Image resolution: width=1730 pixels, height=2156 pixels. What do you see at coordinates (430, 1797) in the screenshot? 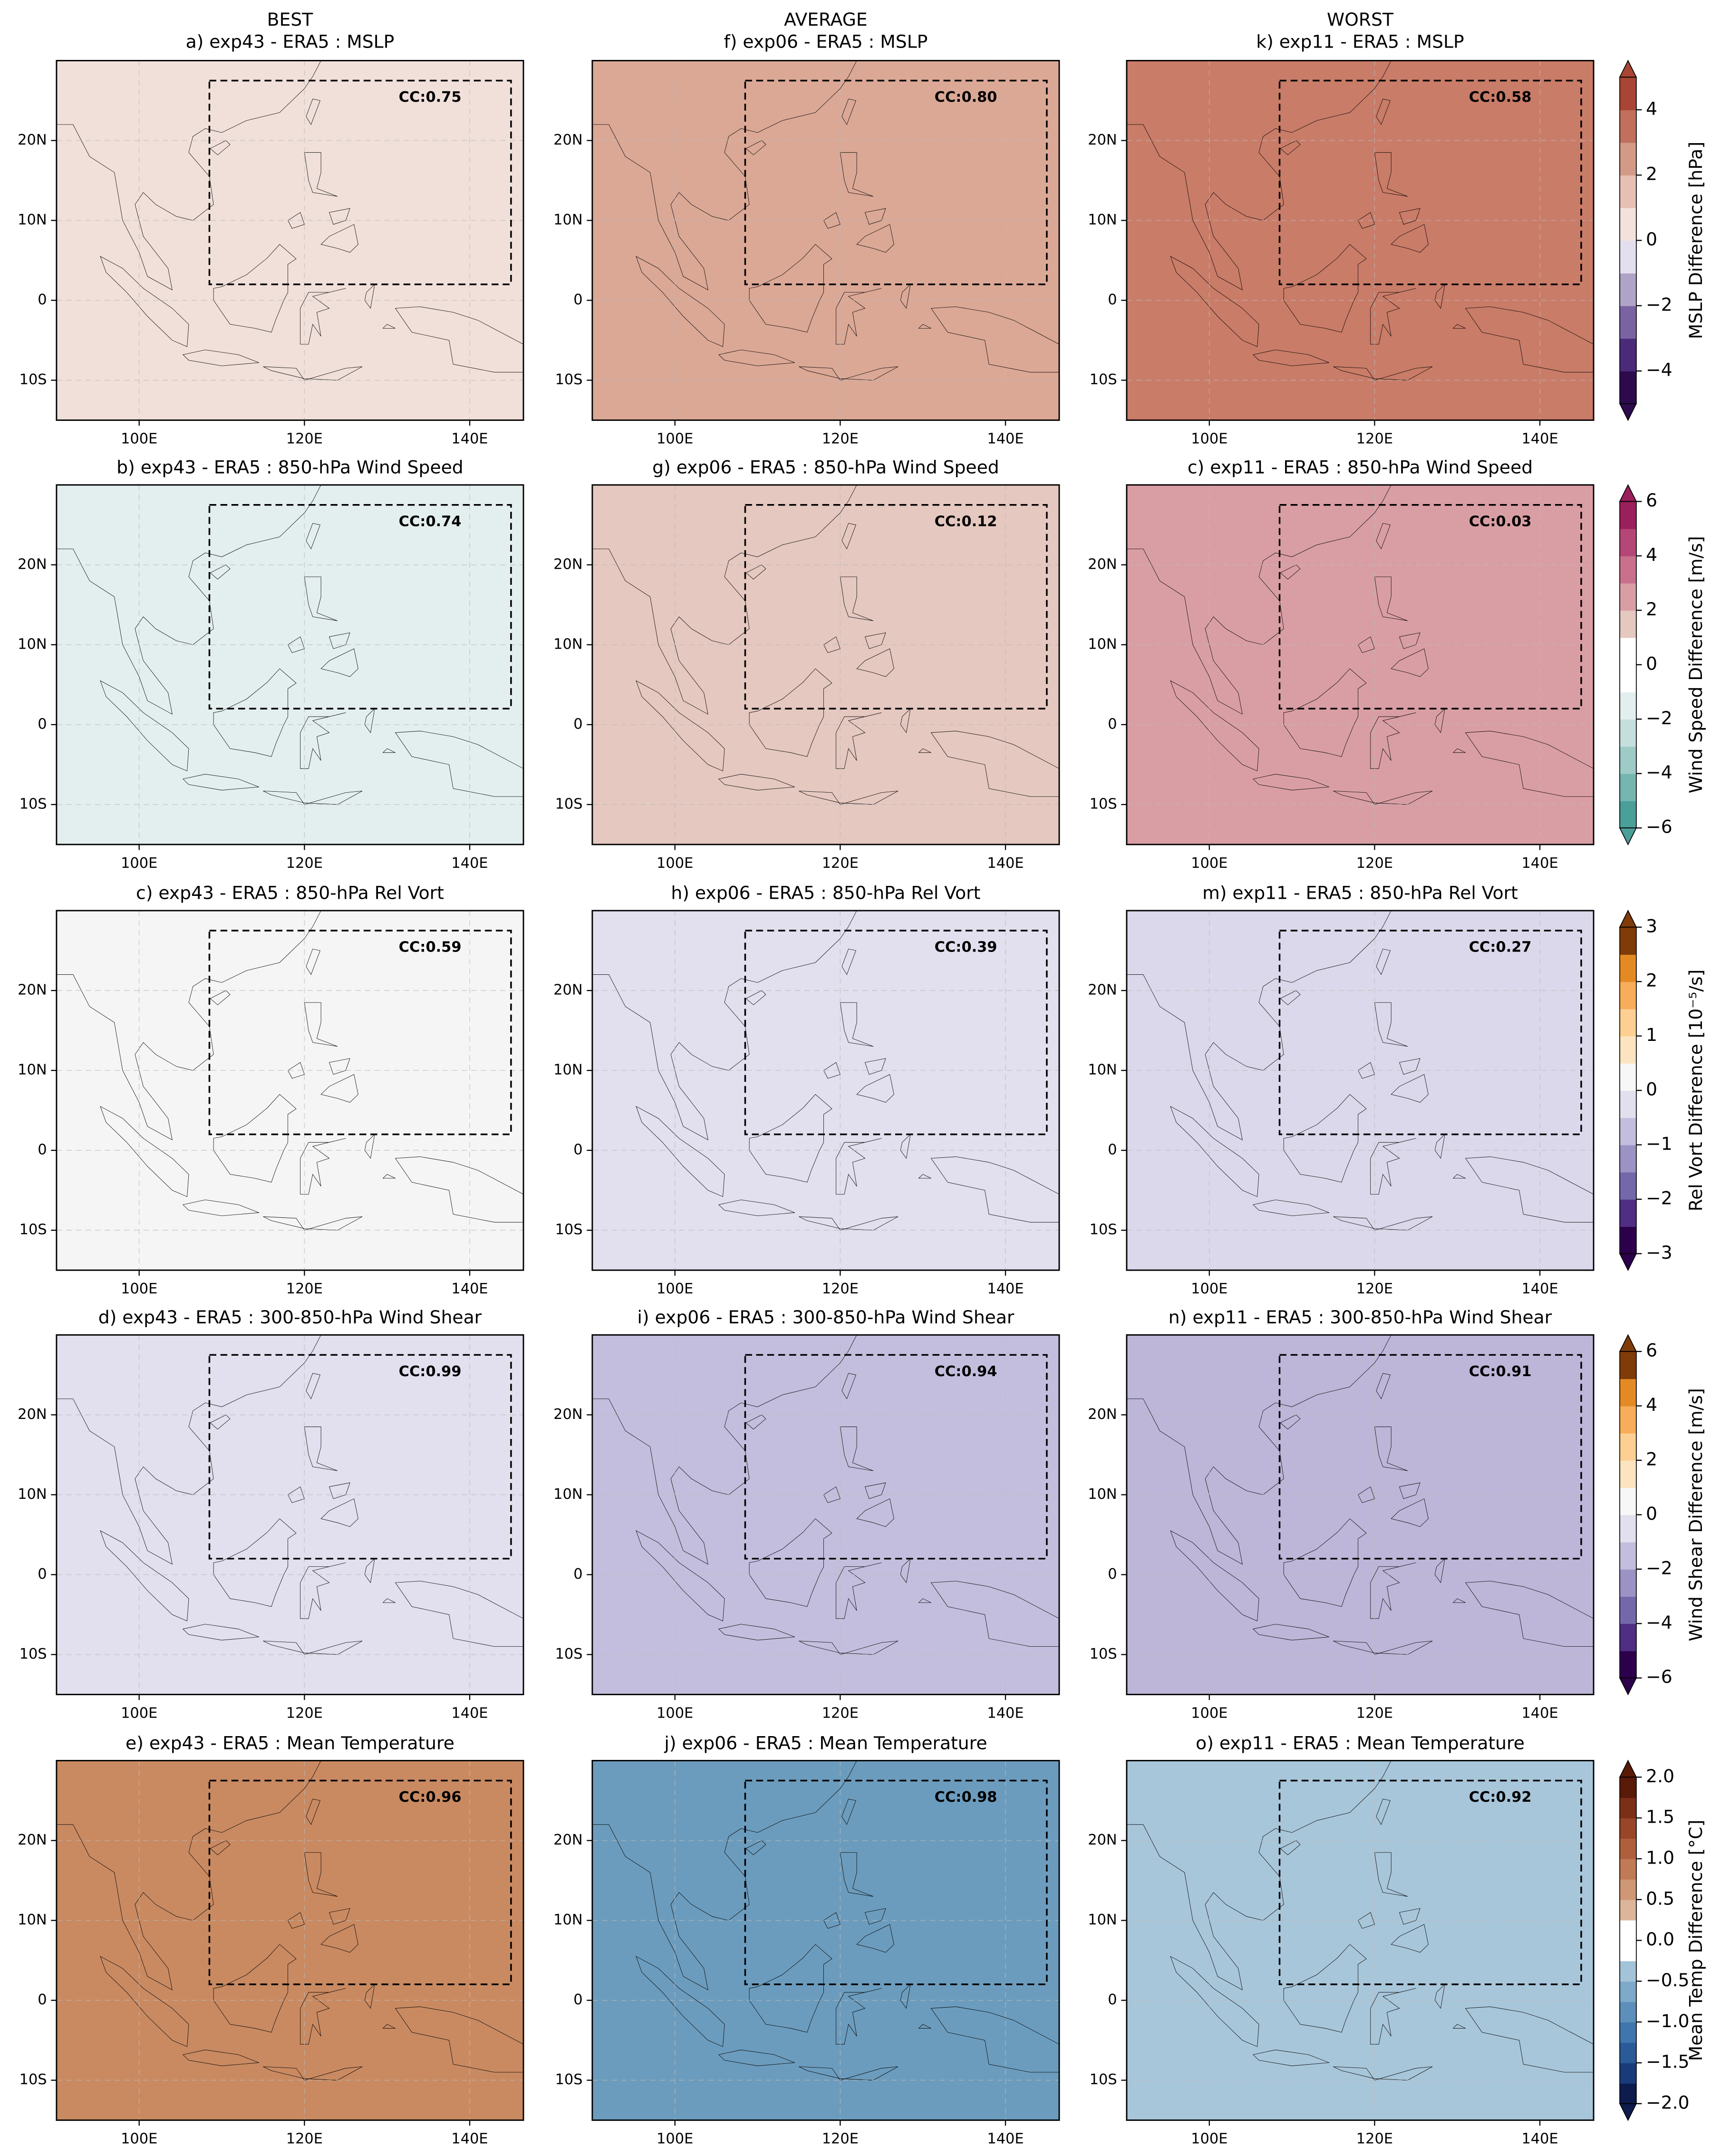
I see `correlation-label: CC:0.96` at bounding box center [430, 1797].